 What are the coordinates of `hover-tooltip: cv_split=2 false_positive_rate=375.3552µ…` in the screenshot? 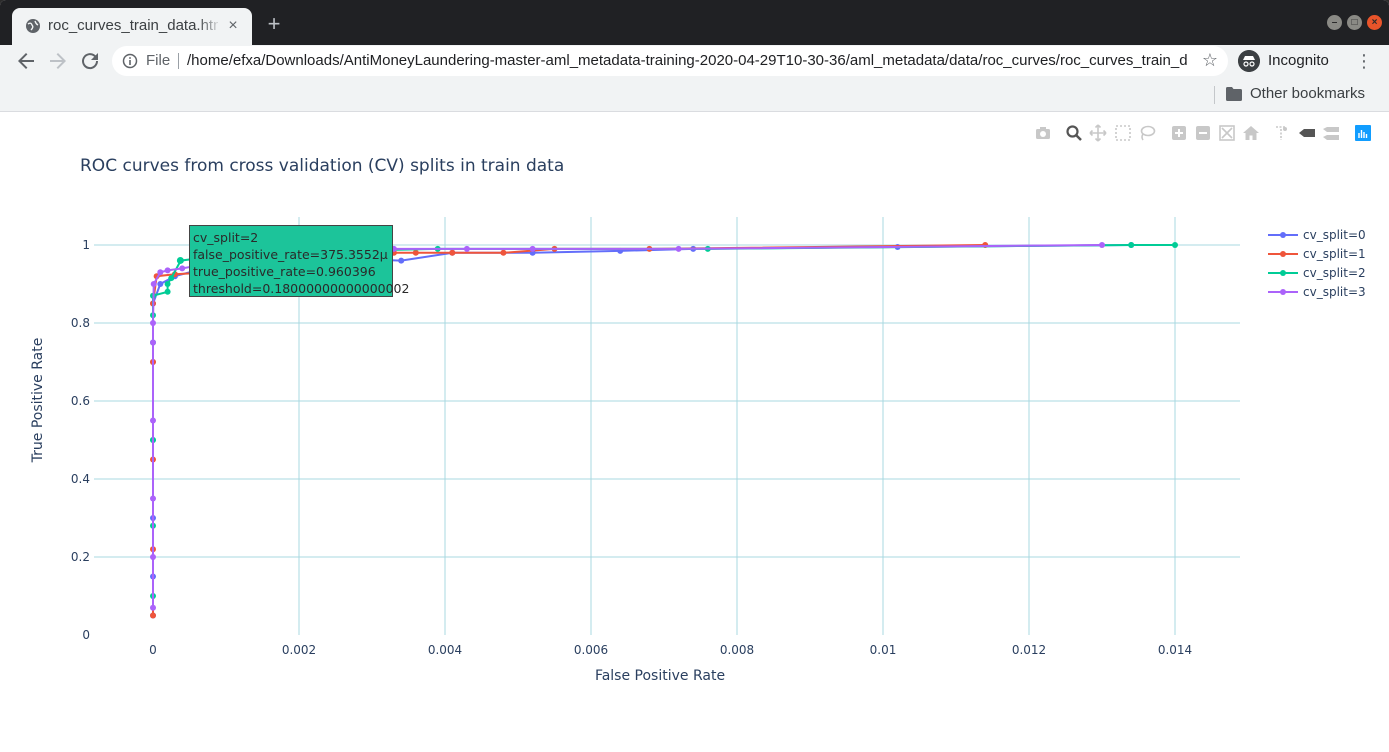 It's located at (299, 261).